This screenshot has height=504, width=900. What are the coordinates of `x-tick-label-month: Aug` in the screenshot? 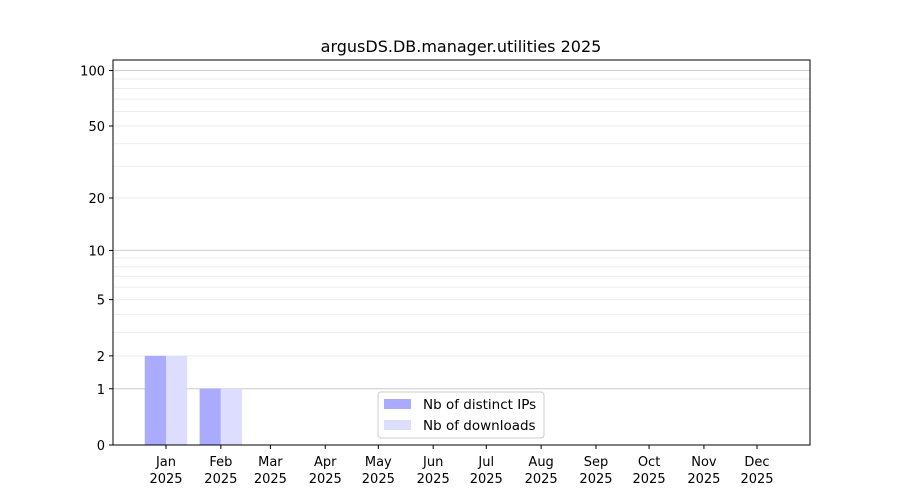 It's located at (540, 462).